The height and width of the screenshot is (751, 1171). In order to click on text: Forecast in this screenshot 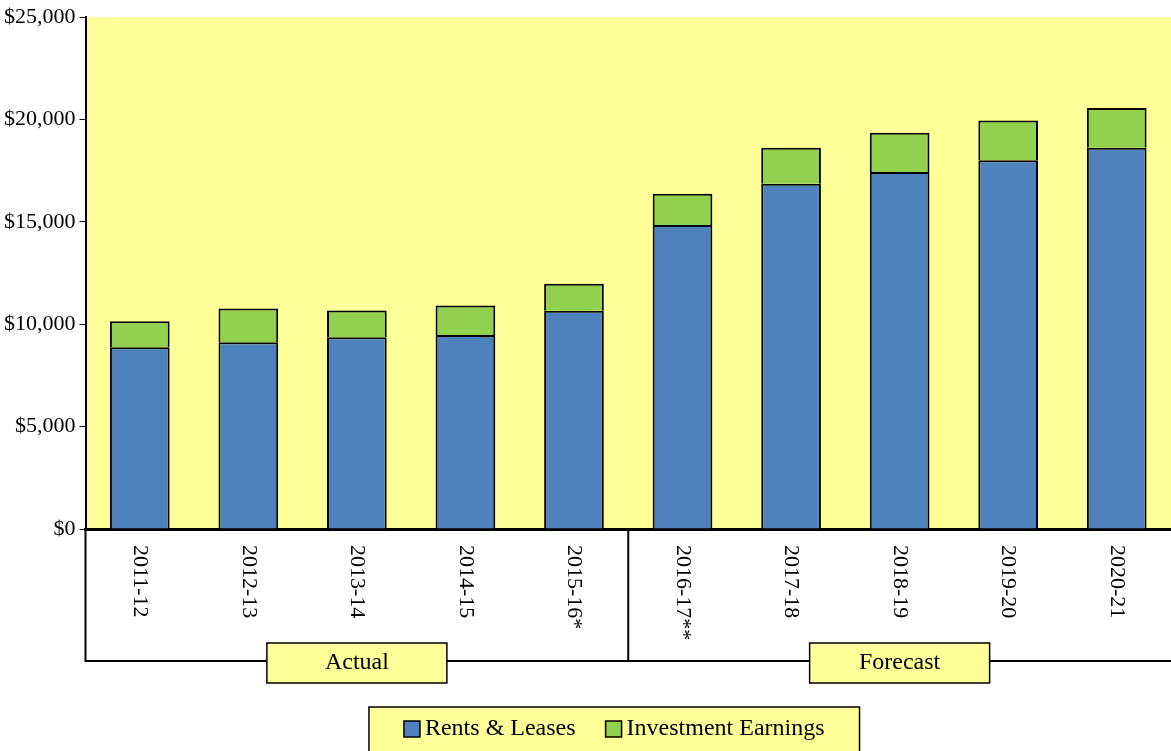, I will do `click(899, 661)`.